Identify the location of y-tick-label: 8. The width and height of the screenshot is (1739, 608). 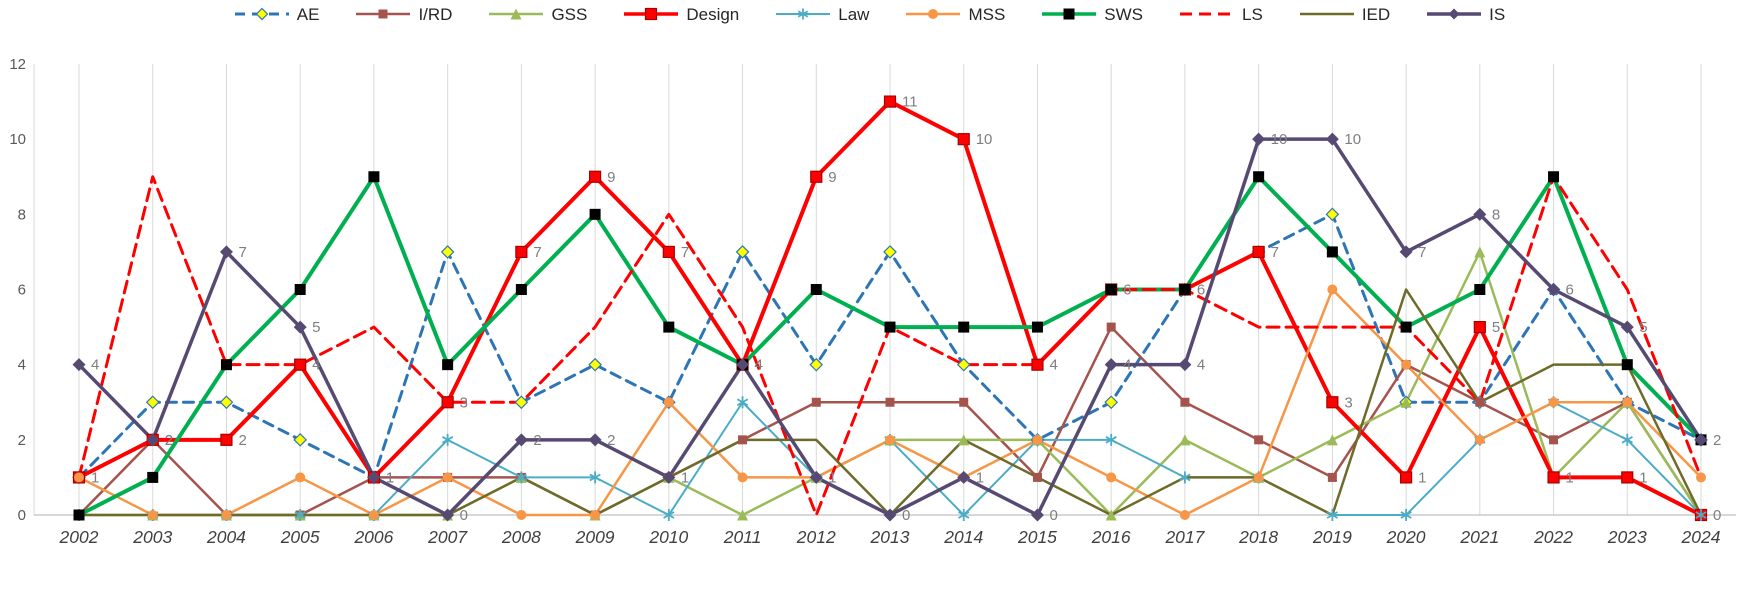
(22, 214).